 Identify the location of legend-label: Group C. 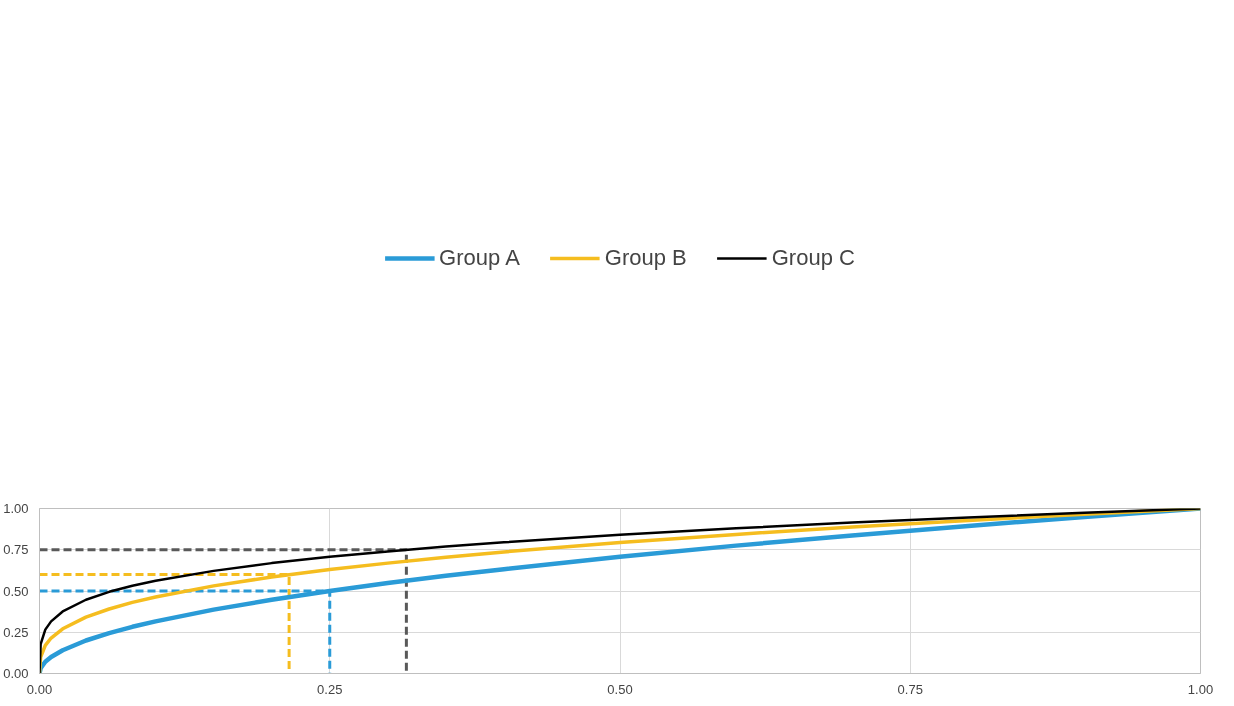
(813, 258).